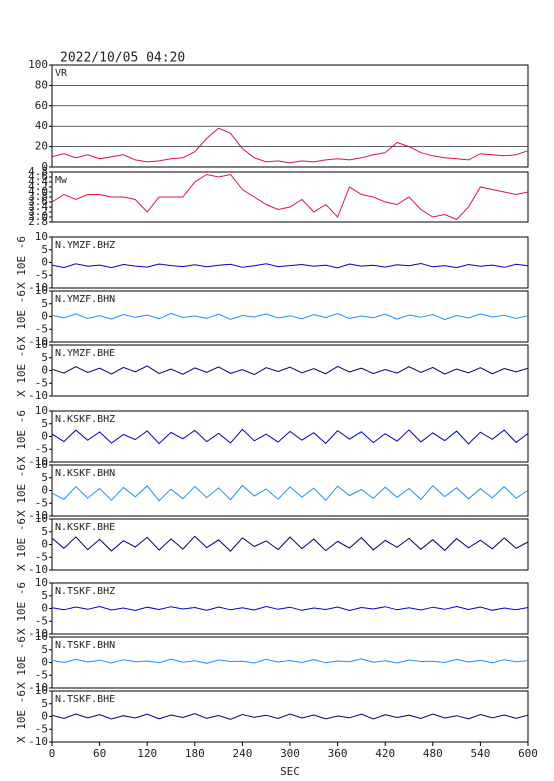 This screenshot has width=554, height=781. What do you see at coordinates (338, 753) in the screenshot?
I see `x-tick-label: 360` at bounding box center [338, 753].